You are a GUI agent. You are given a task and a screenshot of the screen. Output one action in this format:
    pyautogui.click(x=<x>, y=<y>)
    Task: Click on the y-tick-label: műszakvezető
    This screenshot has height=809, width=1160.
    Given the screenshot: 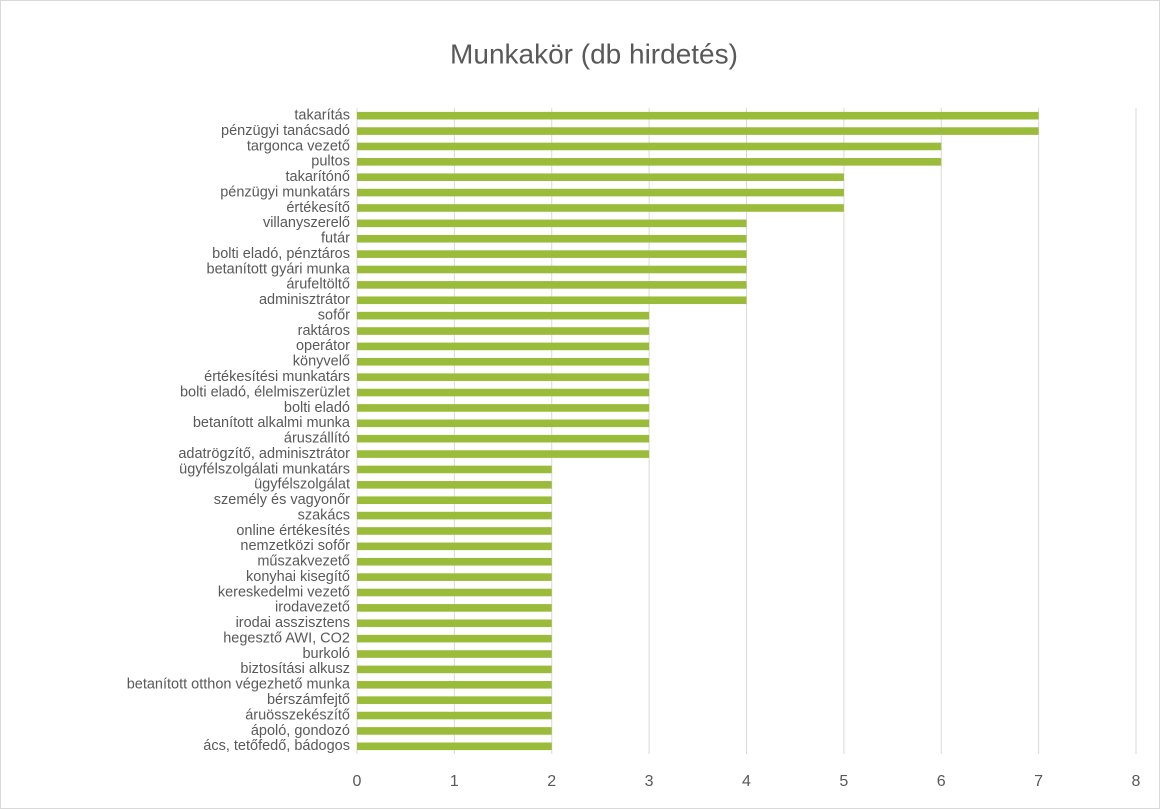 What is the action you would take?
    pyautogui.click(x=303, y=562)
    